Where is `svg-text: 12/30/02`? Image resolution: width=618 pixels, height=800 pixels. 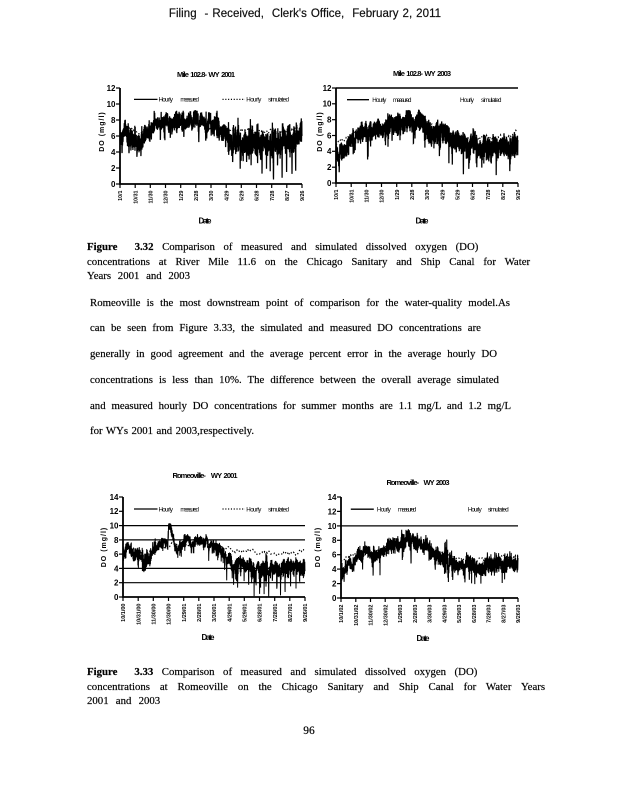 svg-text: 12/30/02 is located at coordinates (386, 615).